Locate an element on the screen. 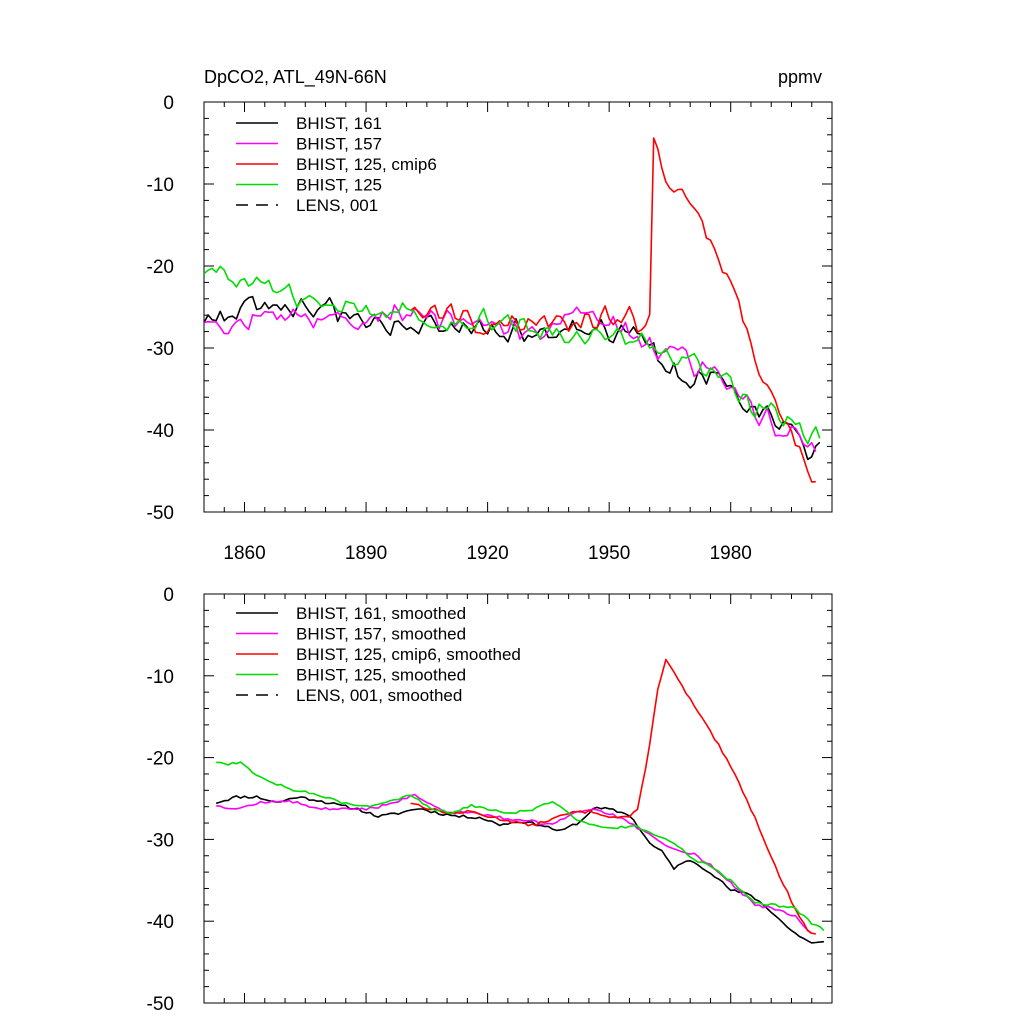 The width and height of the screenshot is (1024, 1024). legend-label: BHIST, 161, smoothed is located at coordinates (381, 613).